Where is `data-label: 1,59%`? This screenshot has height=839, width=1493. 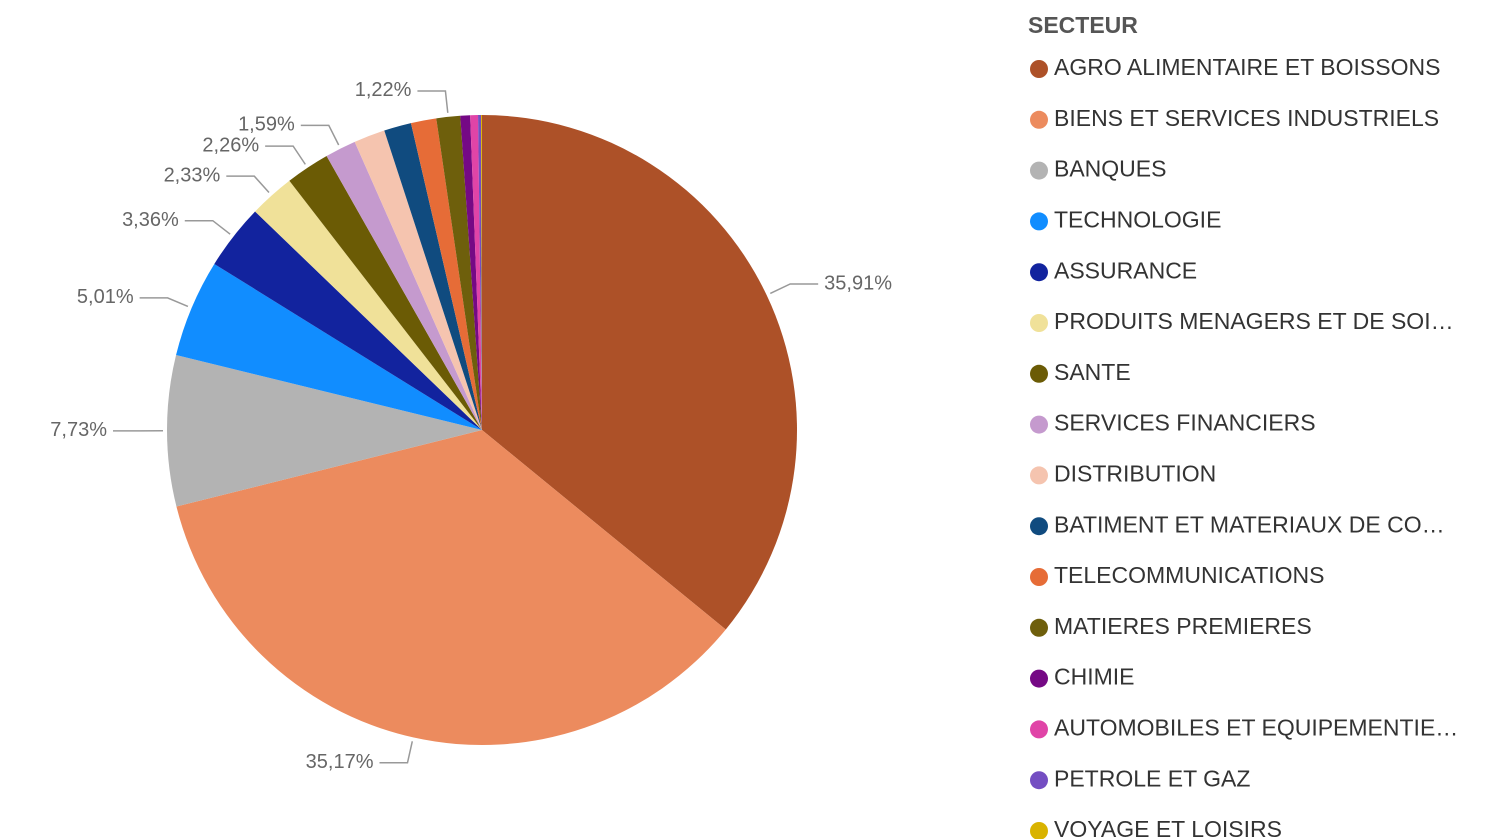
data-label: 1,59% is located at coordinates (266, 125).